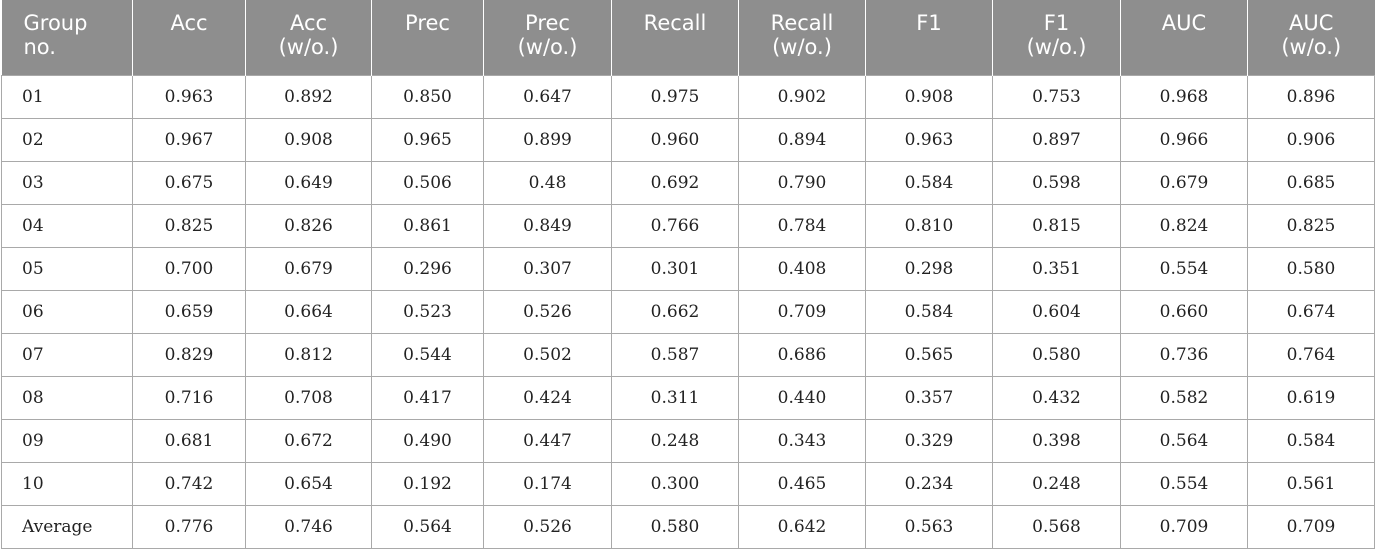 This screenshot has width=1375, height=554. I want to click on metric-cell: 0.896, so click(1311, 96).